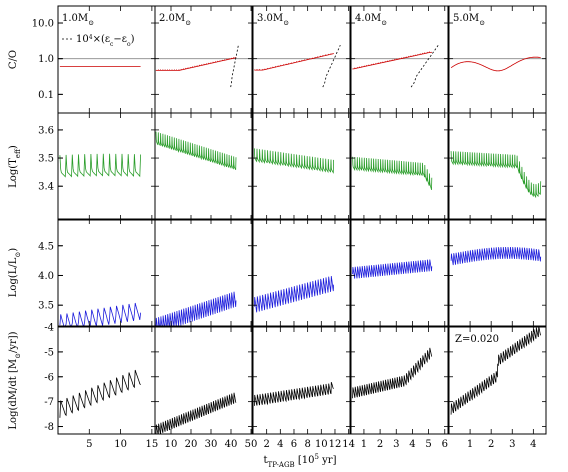 The height and width of the screenshot is (472, 568). What do you see at coordinates (43, 24) in the screenshot?
I see `y-tick-label: 10.0` at bounding box center [43, 24].